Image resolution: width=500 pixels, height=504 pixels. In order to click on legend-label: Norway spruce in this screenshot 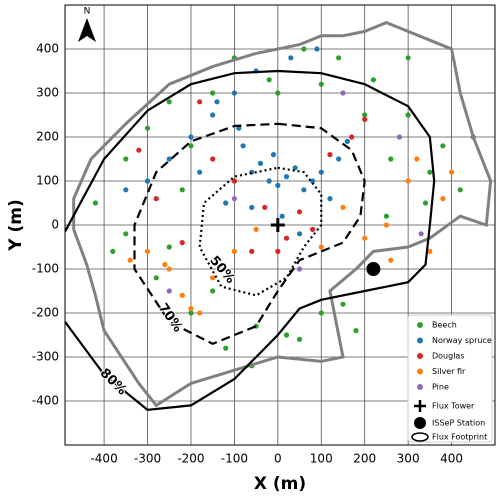, I will do `click(462, 340)`.